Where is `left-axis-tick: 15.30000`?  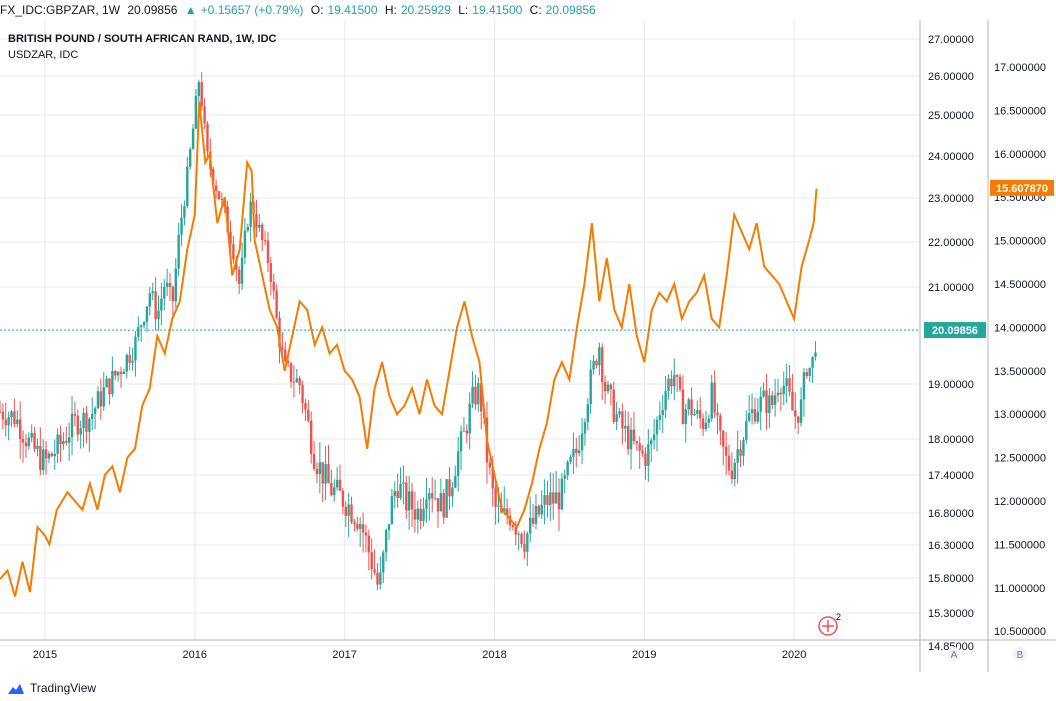 left-axis-tick: 15.30000 is located at coordinates (951, 614).